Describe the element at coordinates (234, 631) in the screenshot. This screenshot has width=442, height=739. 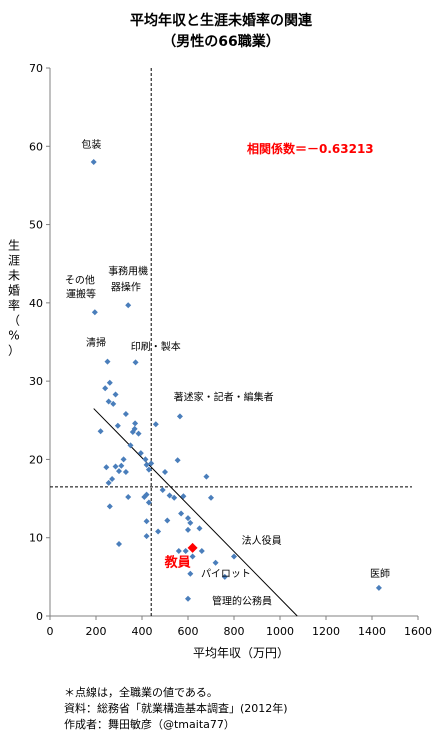
I see `x-tick-label: 800` at that location.